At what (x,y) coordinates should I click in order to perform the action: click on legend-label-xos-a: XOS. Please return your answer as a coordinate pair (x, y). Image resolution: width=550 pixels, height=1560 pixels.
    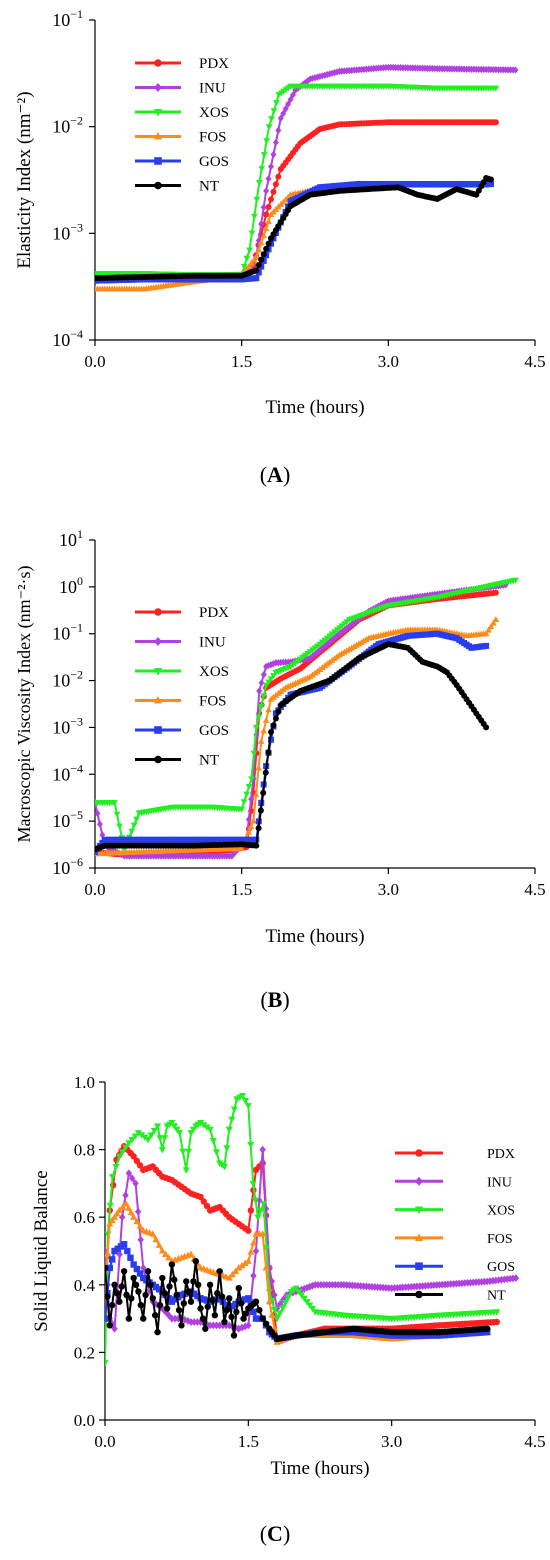
    Looking at the image, I should click on (214, 113).